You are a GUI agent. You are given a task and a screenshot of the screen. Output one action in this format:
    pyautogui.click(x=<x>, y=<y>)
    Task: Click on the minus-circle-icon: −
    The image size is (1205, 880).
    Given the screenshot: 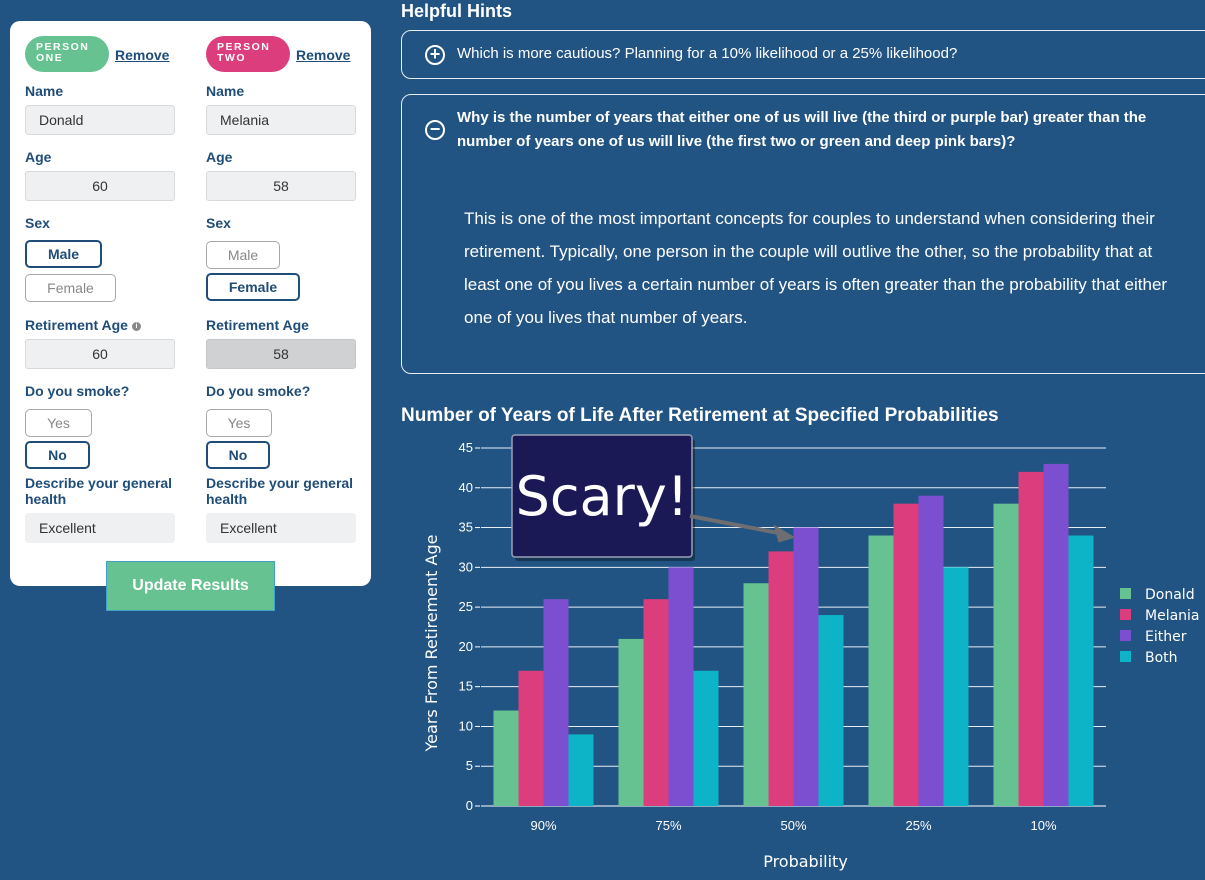 What is the action you would take?
    pyautogui.click(x=435, y=130)
    